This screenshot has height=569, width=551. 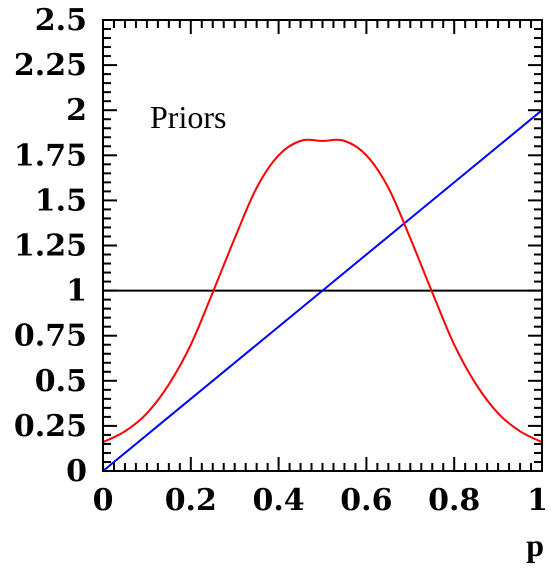 What do you see at coordinates (191, 500) in the screenshot?
I see `x-tick-label: 0.2` at bounding box center [191, 500].